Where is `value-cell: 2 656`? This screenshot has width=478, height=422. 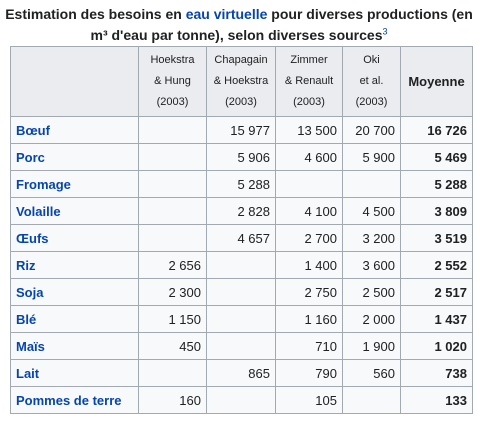 value-cell: 2 656 is located at coordinates (172, 265).